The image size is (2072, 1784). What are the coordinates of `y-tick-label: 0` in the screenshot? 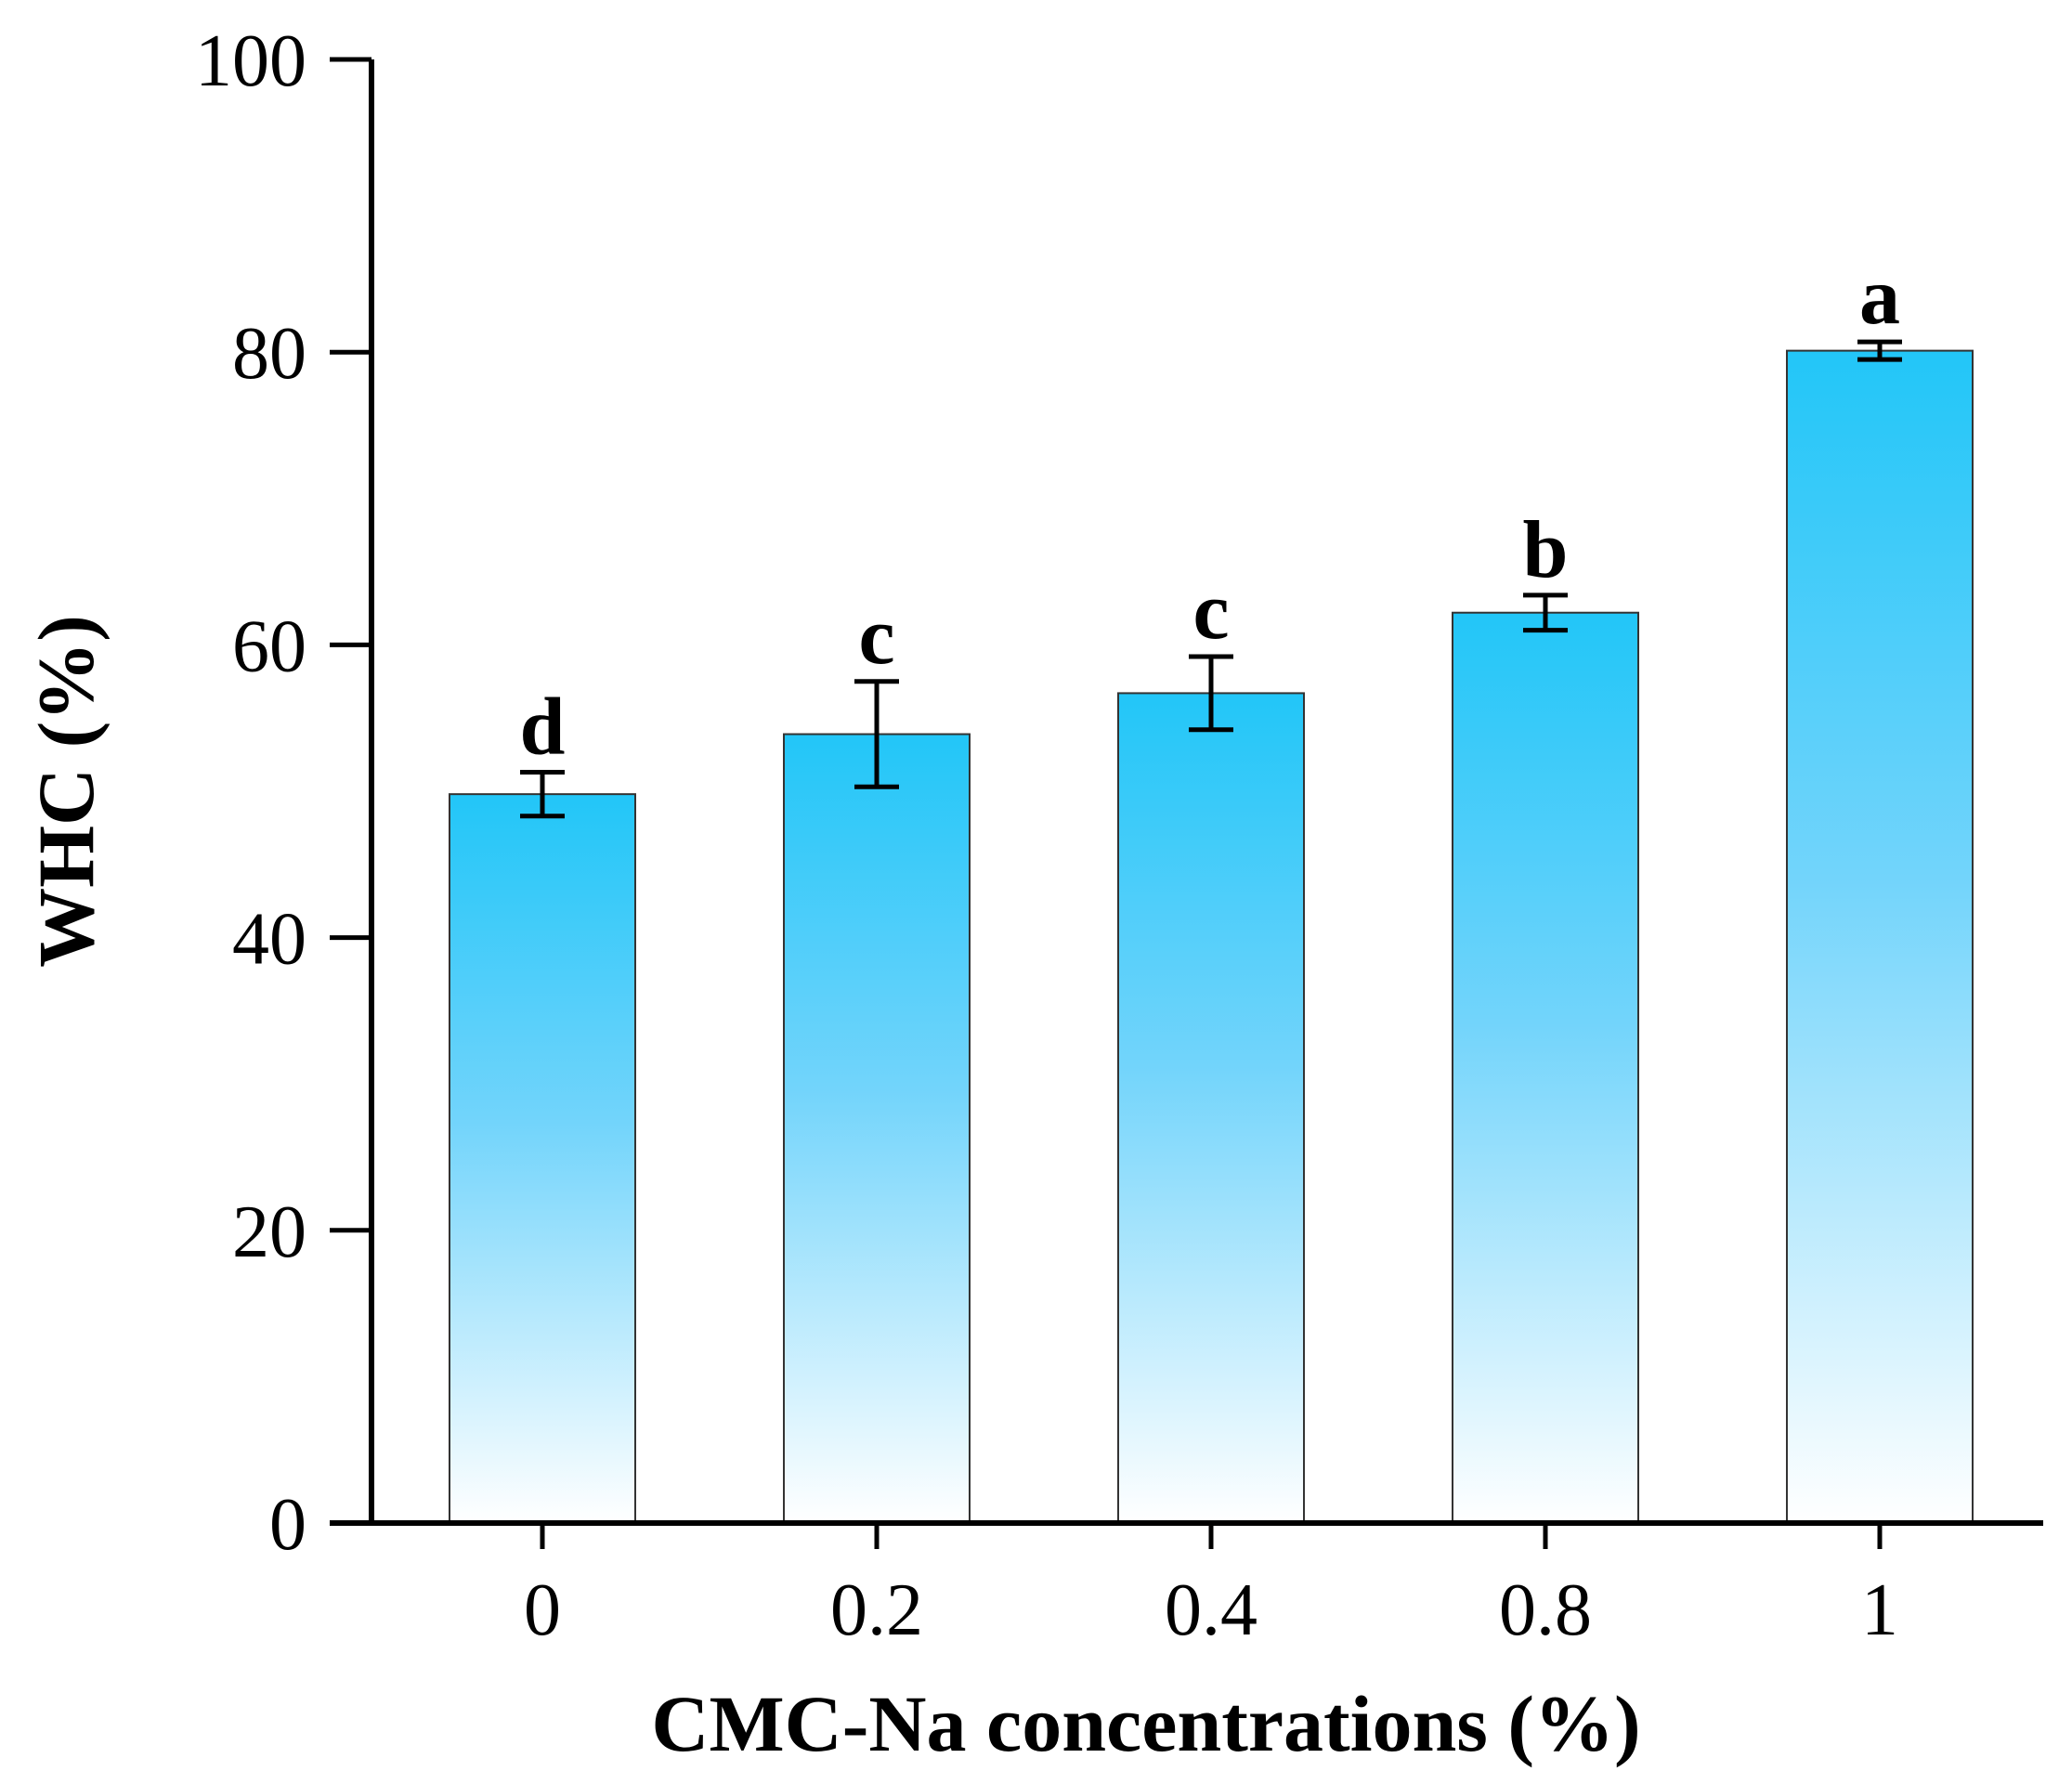 It's located at (287, 1525).